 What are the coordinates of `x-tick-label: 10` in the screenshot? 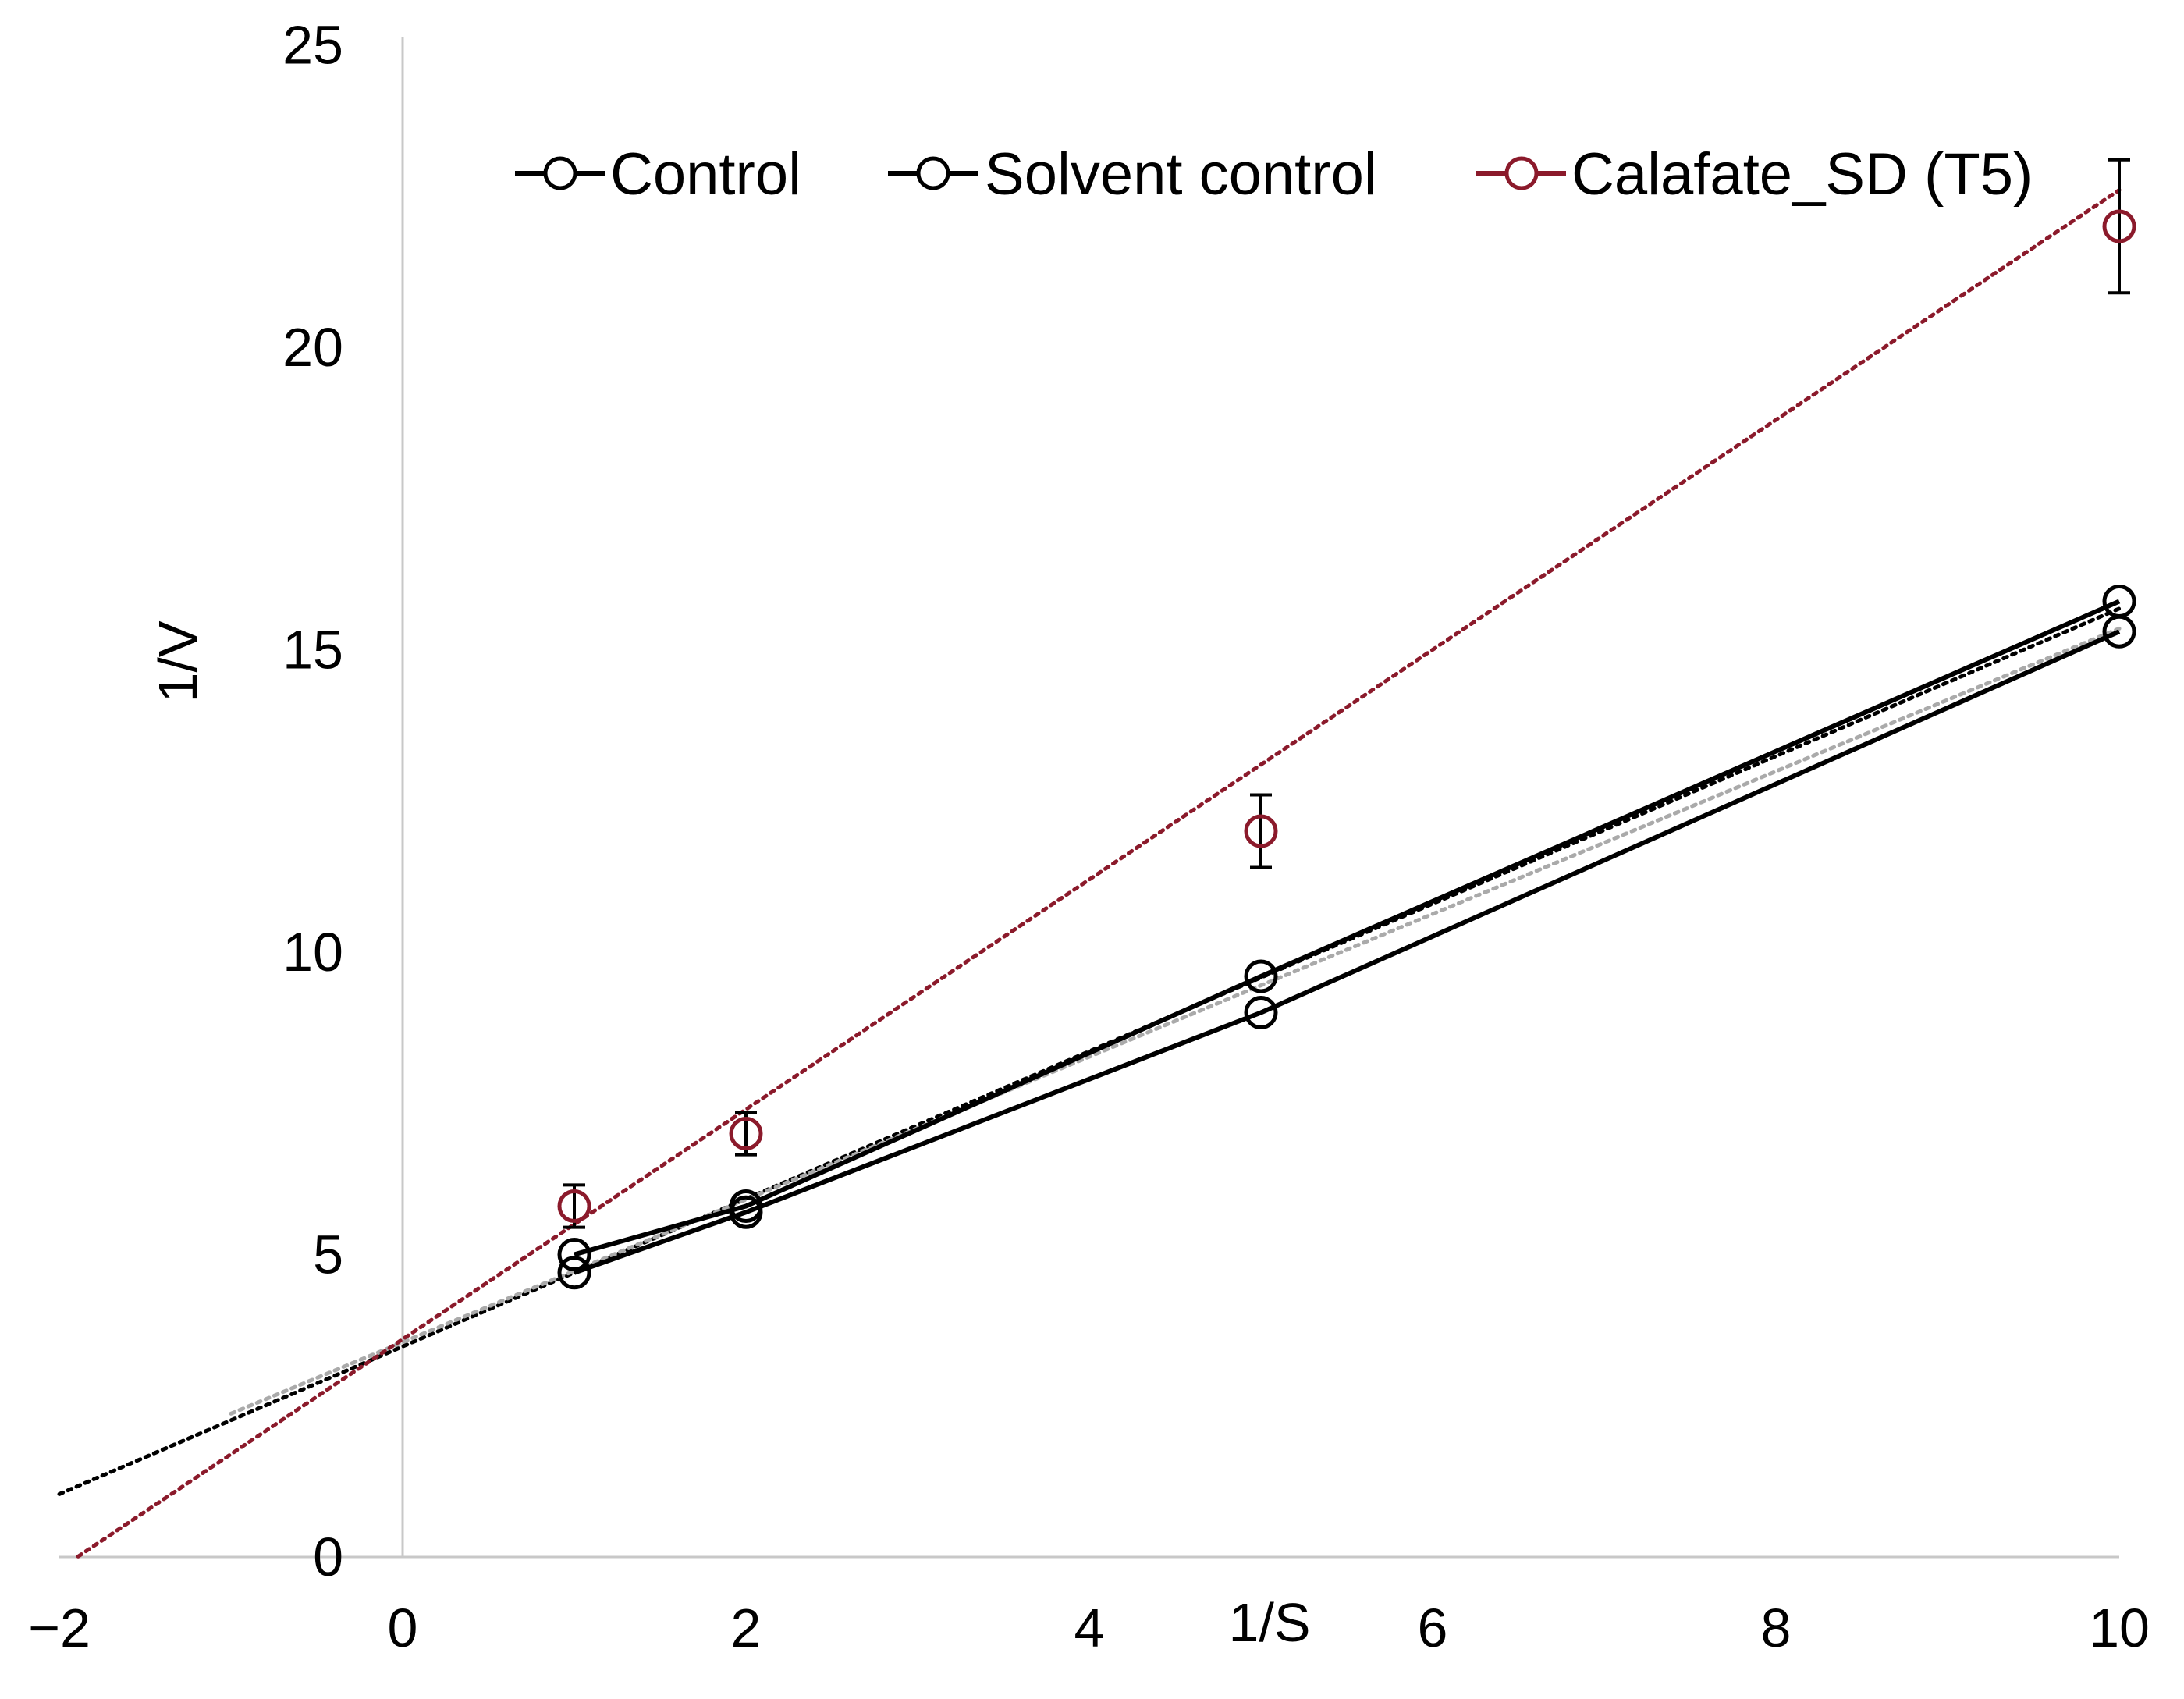 It's located at (2119, 1628).